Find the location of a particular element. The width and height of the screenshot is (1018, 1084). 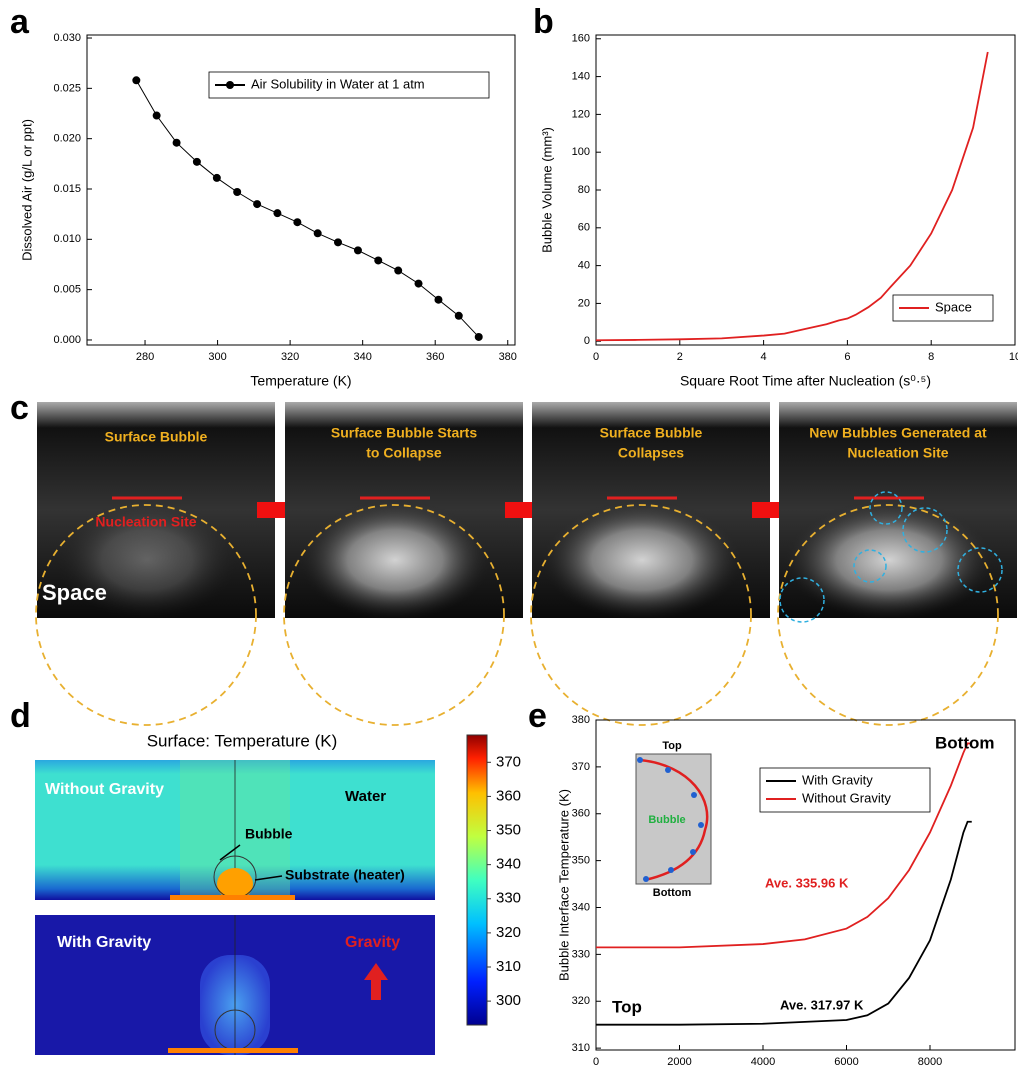

x-tick-label: 320 is located at coordinates (290, 357).